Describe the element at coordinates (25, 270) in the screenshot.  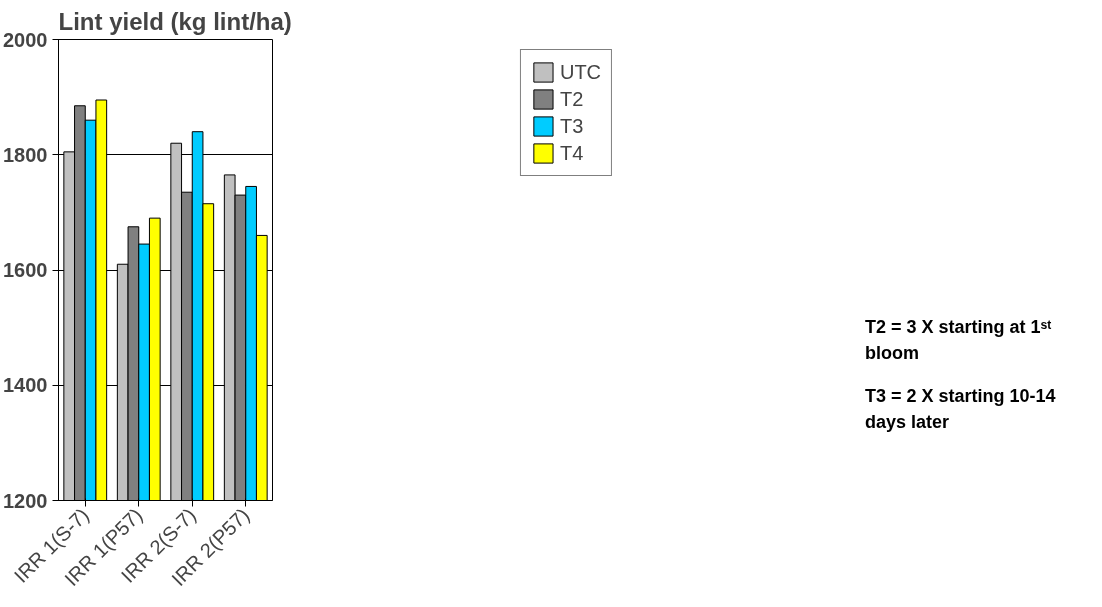
I see `y-tick-label: 1600` at that location.